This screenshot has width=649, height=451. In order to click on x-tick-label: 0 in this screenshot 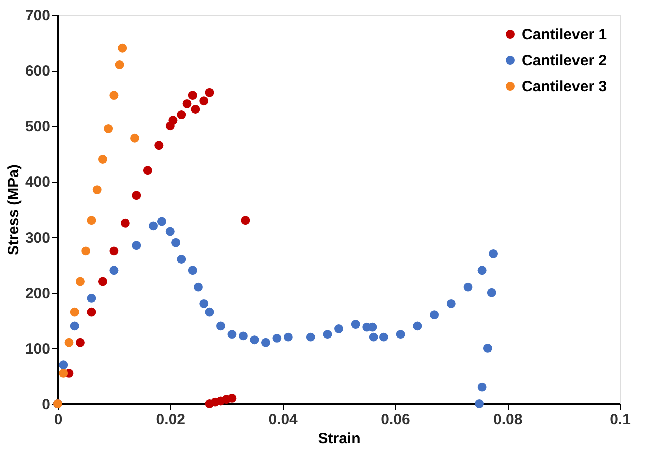, I will do `click(58, 420)`.